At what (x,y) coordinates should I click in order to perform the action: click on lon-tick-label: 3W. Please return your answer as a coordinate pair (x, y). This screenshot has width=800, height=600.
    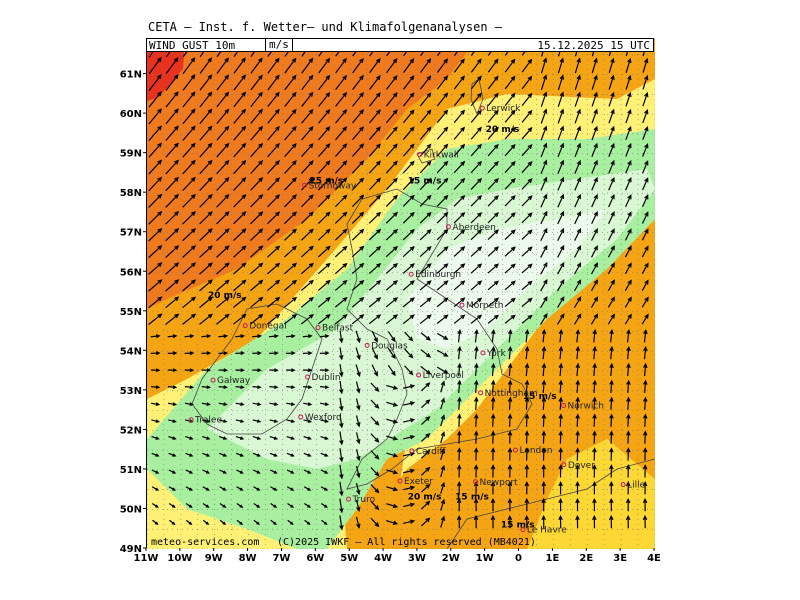
    Looking at the image, I should click on (417, 558).